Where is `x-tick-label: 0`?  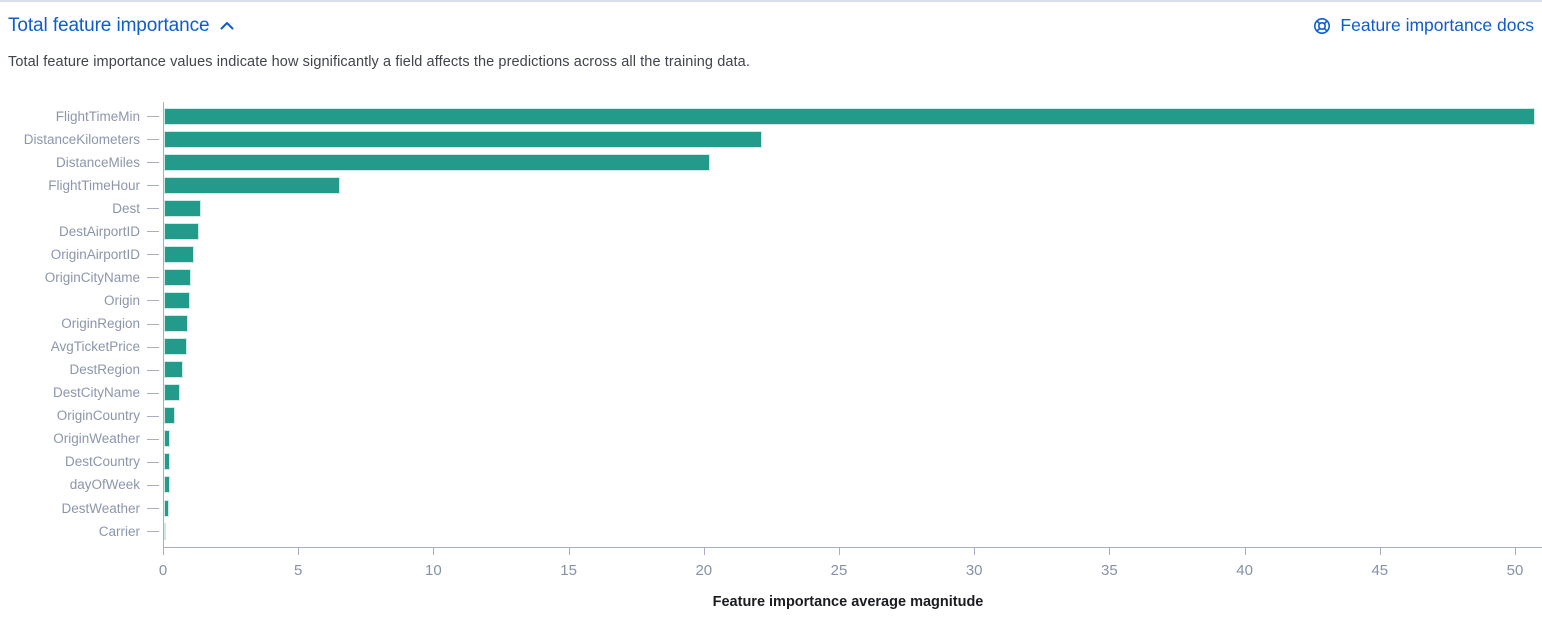 x-tick-label: 0 is located at coordinates (163, 570).